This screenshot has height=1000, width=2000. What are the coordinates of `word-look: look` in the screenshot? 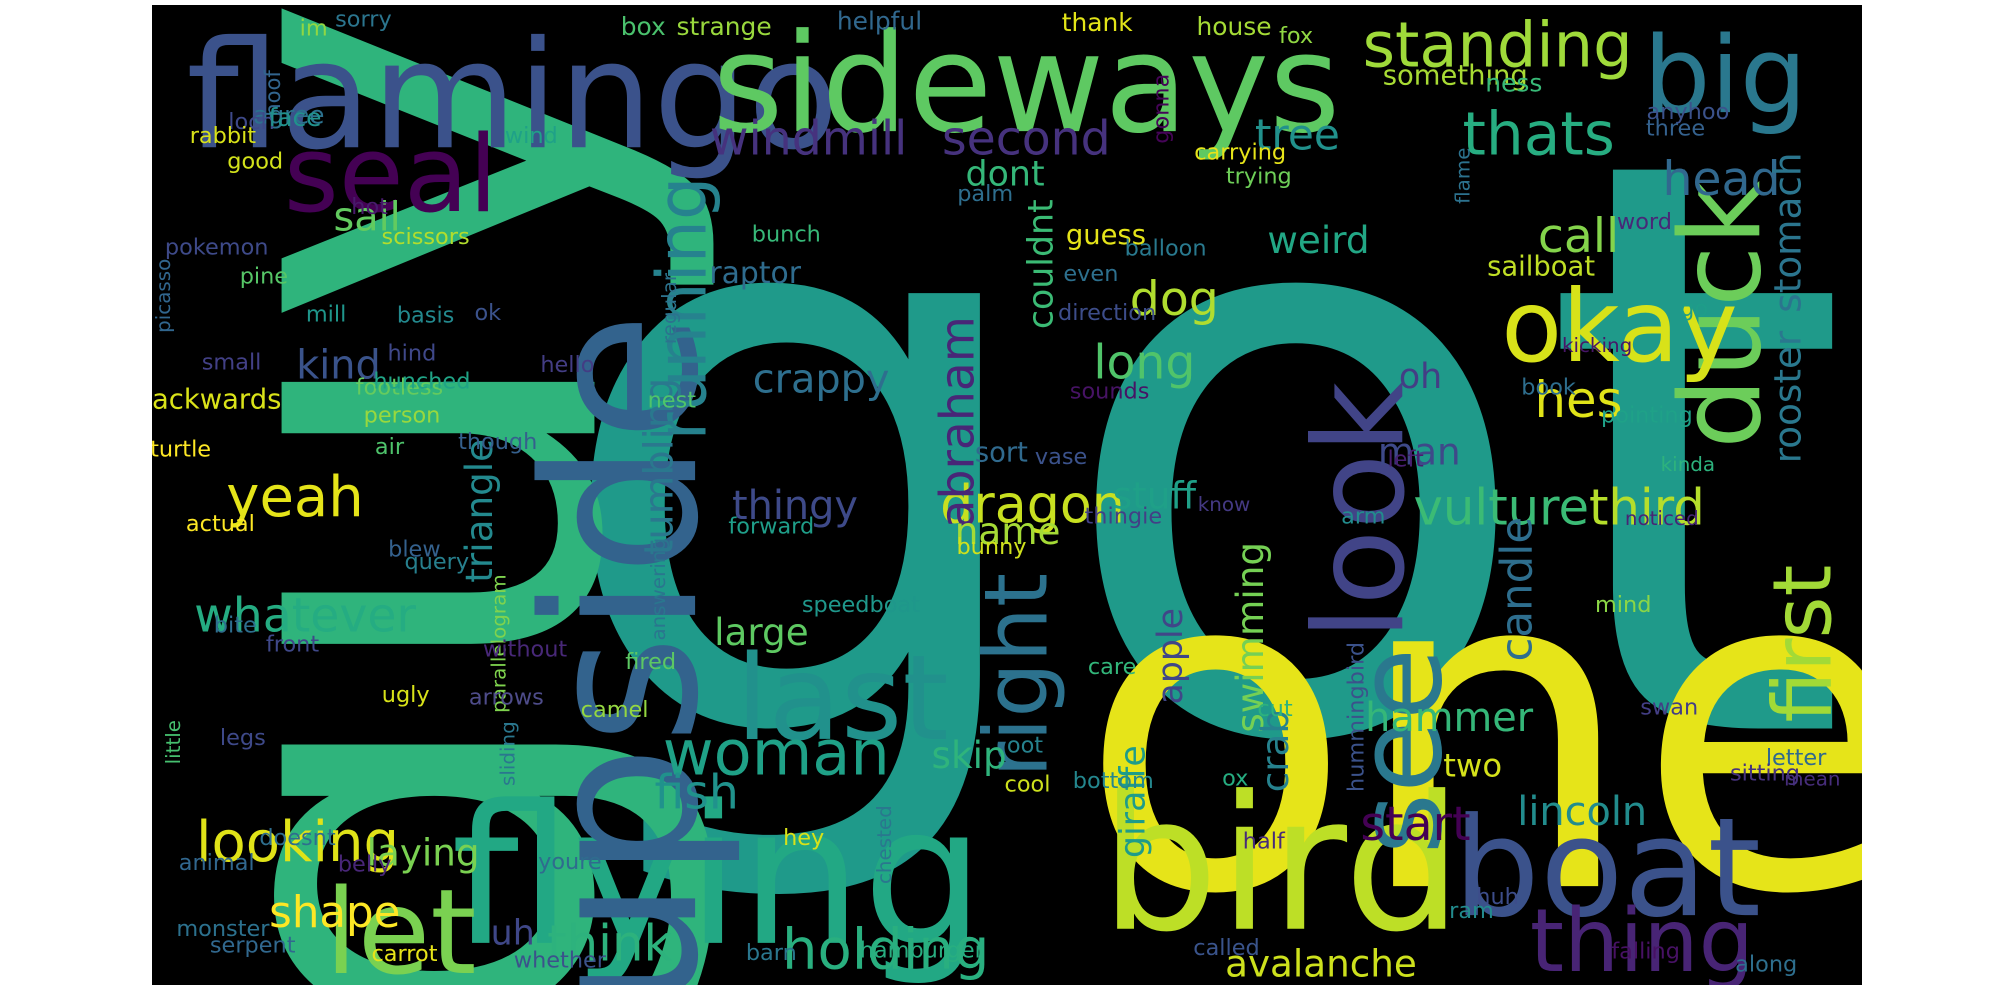 It's located at (1360, 510).